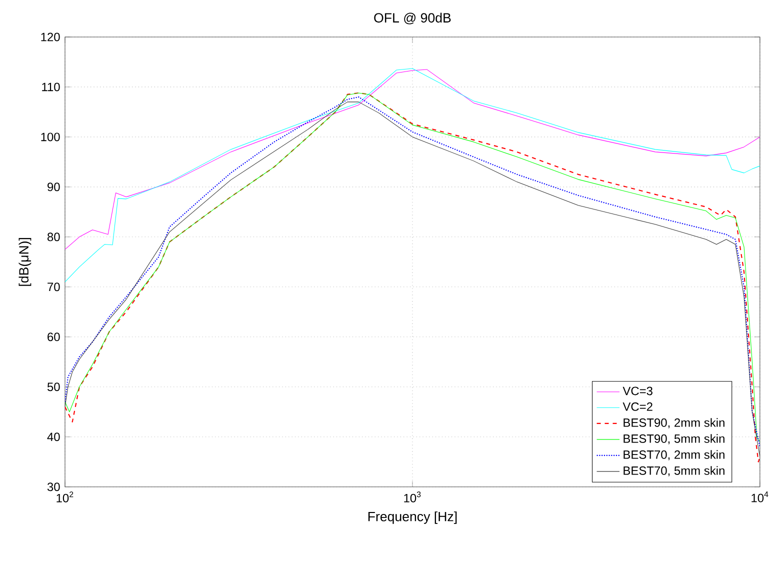  Describe the element at coordinates (53, 437) in the screenshot. I see `y-tick-label: 40` at that location.